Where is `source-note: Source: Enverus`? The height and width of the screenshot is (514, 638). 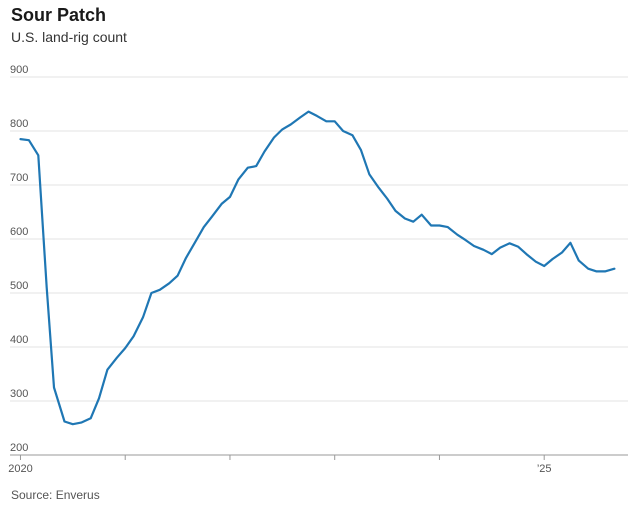 source-note: Source: Enverus is located at coordinates (55, 495).